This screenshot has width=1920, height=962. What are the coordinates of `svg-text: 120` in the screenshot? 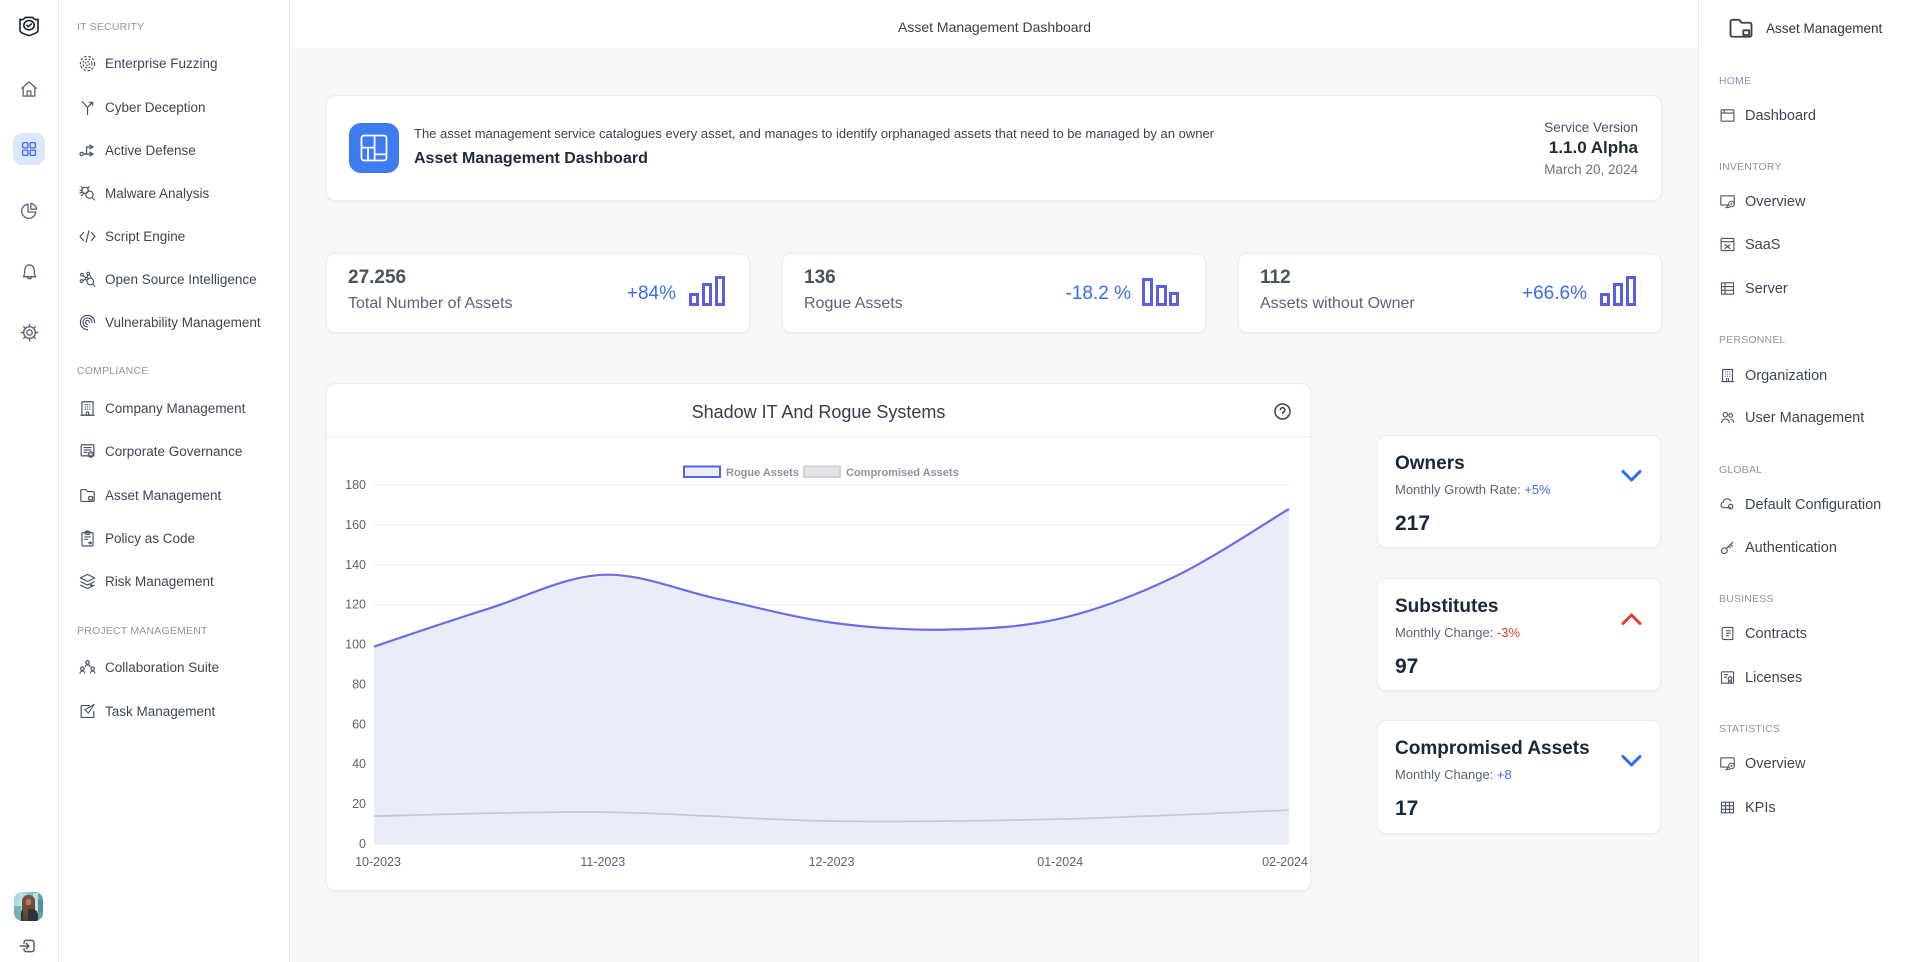 It's located at (355, 605).